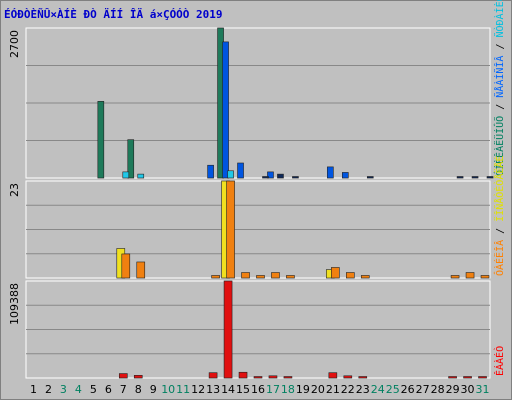 The width and height of the screenshot is (512, 400). I want to click on legend-part: ÏÎÑÅÒÈÒÅËÅÉ, so click(499, 189).